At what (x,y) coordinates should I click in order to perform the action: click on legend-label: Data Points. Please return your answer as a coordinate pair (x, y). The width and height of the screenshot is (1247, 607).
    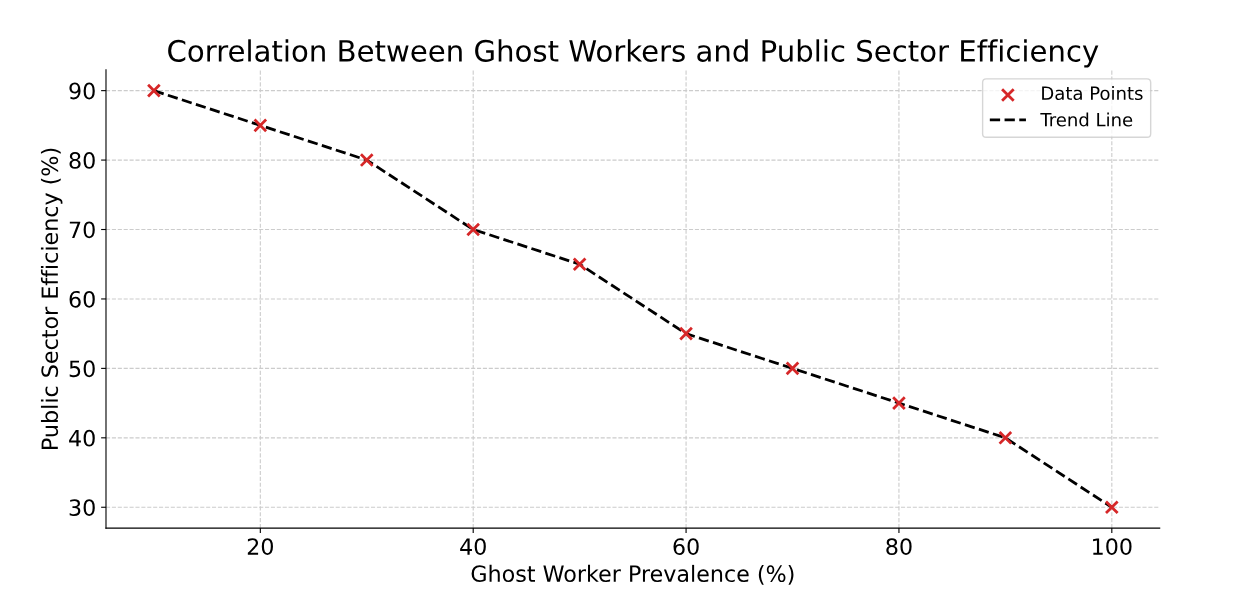
    Looking at the image, I should click on (1092, 93).